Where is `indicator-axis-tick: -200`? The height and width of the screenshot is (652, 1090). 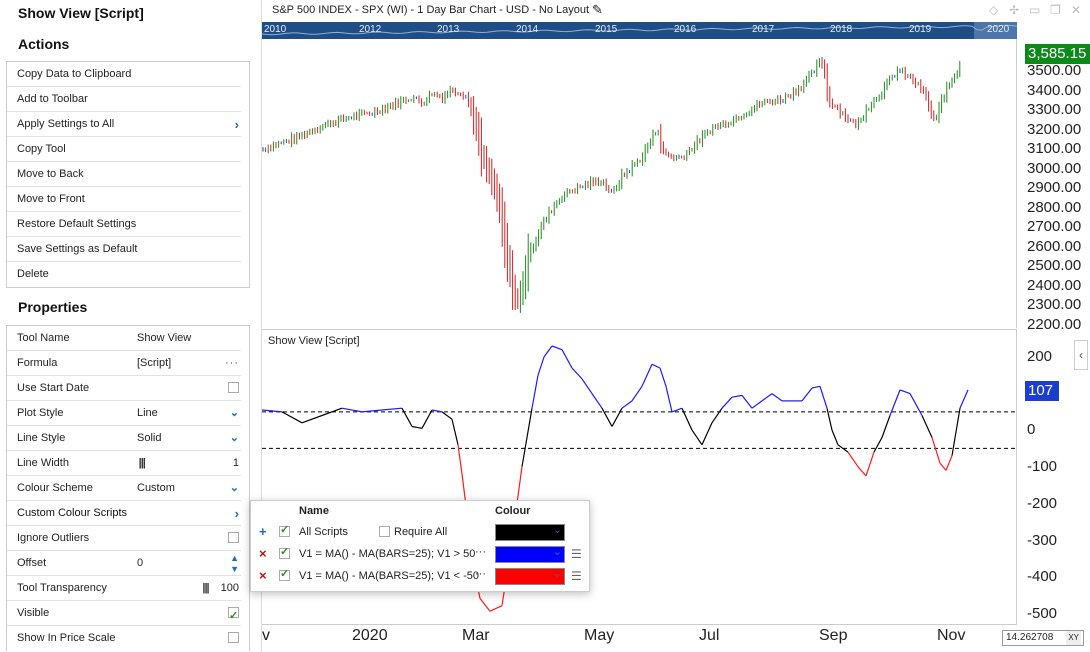
indicator-axis-tick: -200 is located at coordinates (1042, 503).